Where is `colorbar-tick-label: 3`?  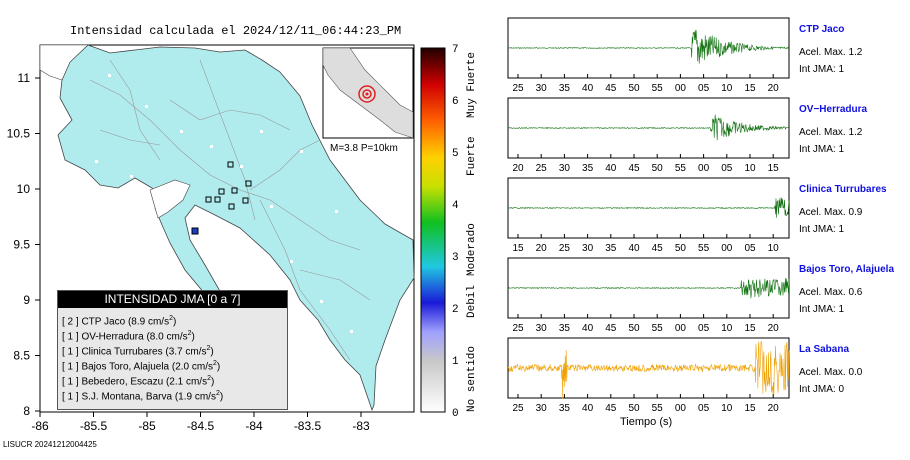
colorbar-tick-label: 3 is located at coordinates (455, 258).